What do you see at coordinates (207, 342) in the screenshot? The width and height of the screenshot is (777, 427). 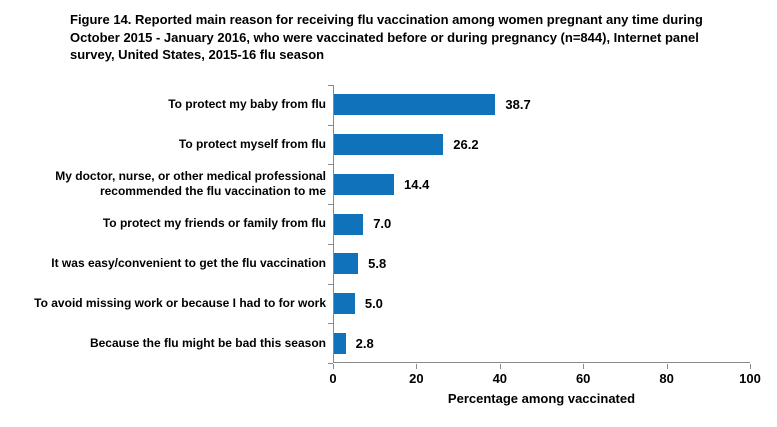 I see `category-label: Because the flu might be bad this season` at bounding box center [207, 342].